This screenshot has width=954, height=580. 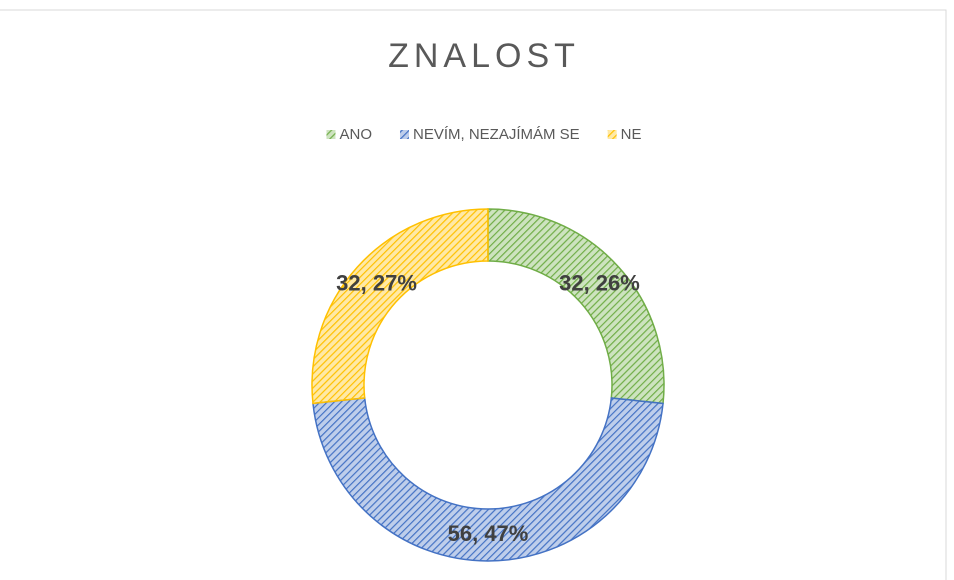 I want to click on data-label: 32, 26%, so click(x=599, y=282).